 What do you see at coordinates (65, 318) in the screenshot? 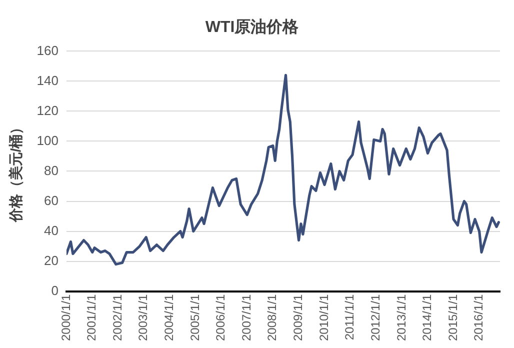
I see `x-tick-label: 2000/1/1` at bounding box center [65, 318].